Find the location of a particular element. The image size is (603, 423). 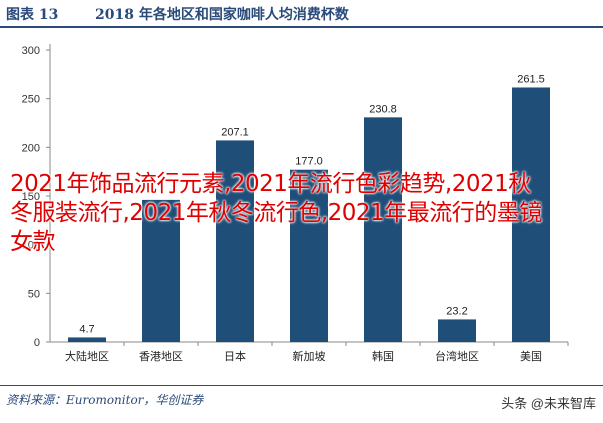

chart-title: 2018 年各地区和国家咖啡人均消费杯数 is located at coordinates (222, 15).